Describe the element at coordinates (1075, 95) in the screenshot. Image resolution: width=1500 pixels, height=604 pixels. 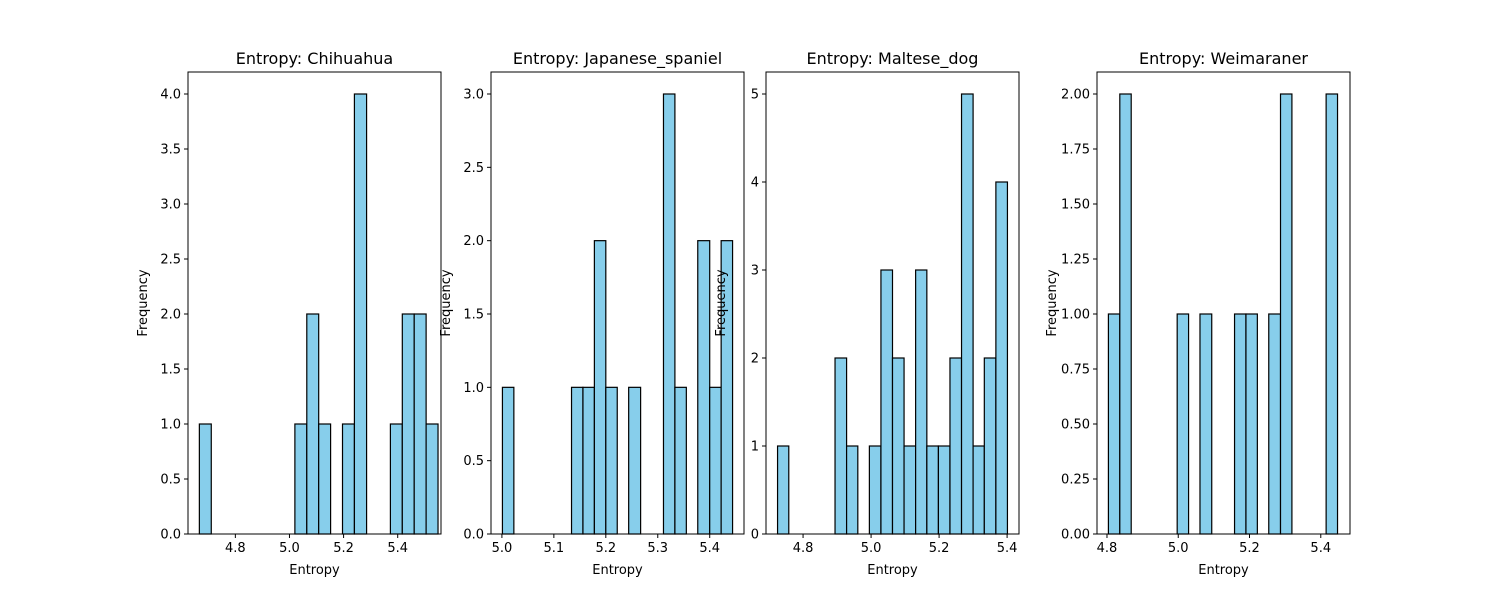
I see `y-tick-label: 2.00` at that location.